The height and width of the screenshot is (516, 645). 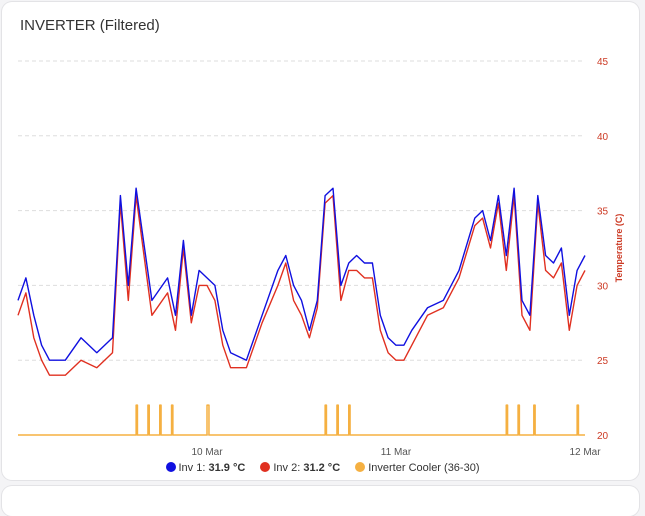 What do you see at coordinates (603, 361) in the screenshot?
I see `y-tick-label: 25` at bounding box center [603, 361].